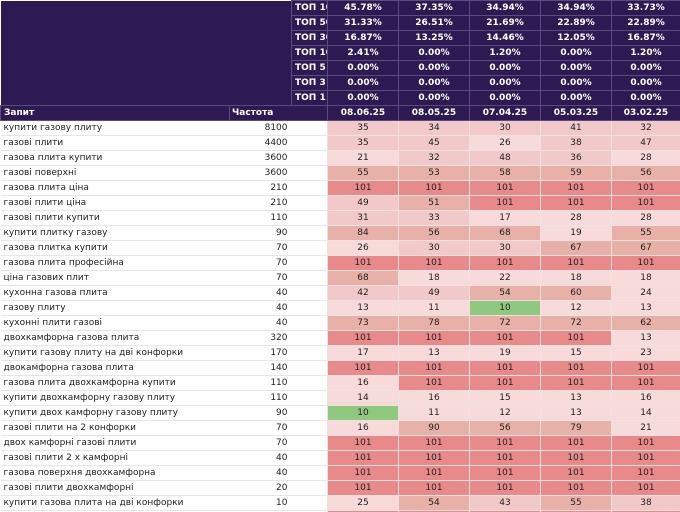  I want to click on position-cell: 35, so click(363, 143).